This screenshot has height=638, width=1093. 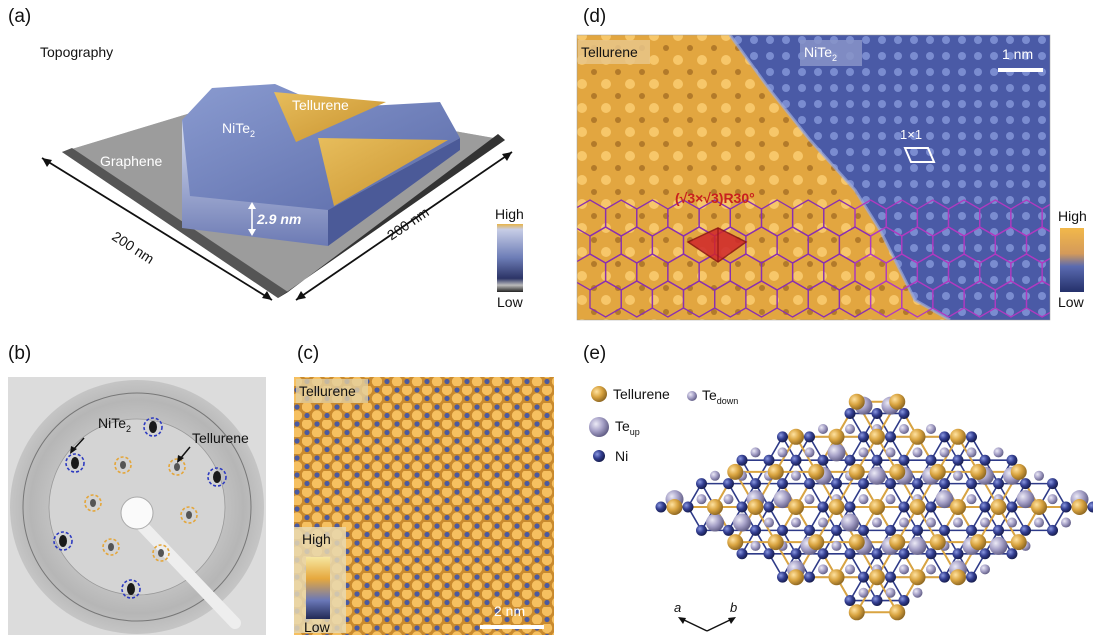 I want to click on tellurene-label-b: Tellurene, so click(x=220, y=438).